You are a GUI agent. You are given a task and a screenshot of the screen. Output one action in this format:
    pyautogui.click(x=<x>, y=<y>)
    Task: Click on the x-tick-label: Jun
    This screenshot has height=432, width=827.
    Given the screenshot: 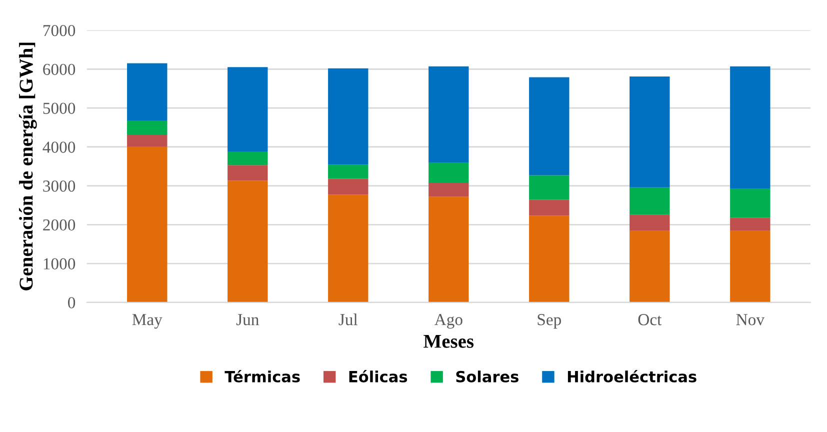 What is the action you would take?
    pyautogui.click(x=247, y=320)
    